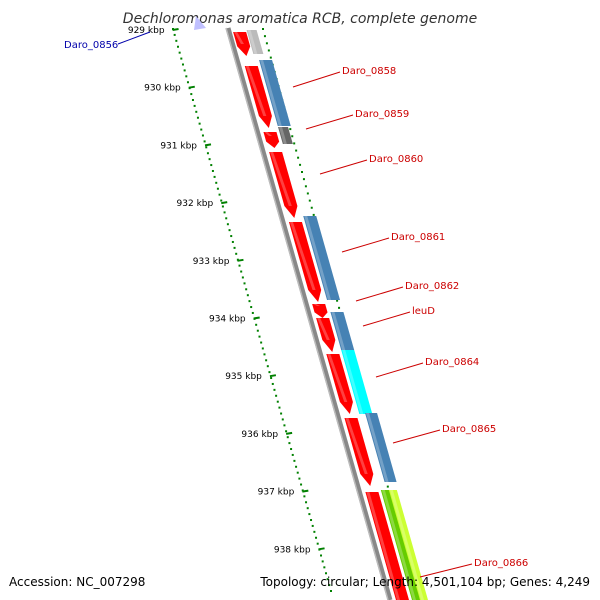 Image resolution: width=600 pixels, height=600 pixels. I want to click on gene-yellow, so click(408, 545).